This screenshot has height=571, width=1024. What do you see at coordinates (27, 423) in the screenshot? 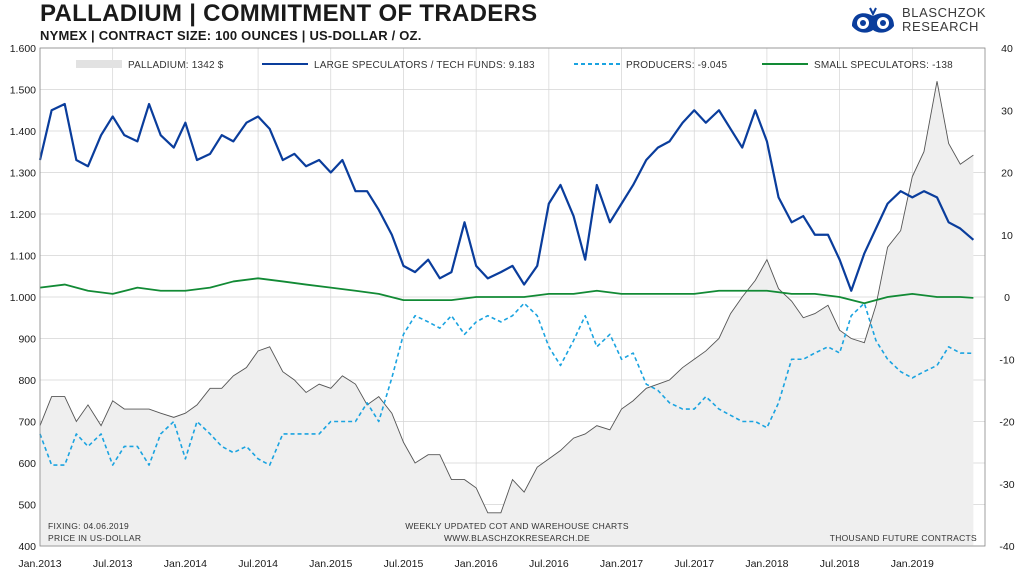
I see `left-tick-label: 700` at bounding box center [27, 423].